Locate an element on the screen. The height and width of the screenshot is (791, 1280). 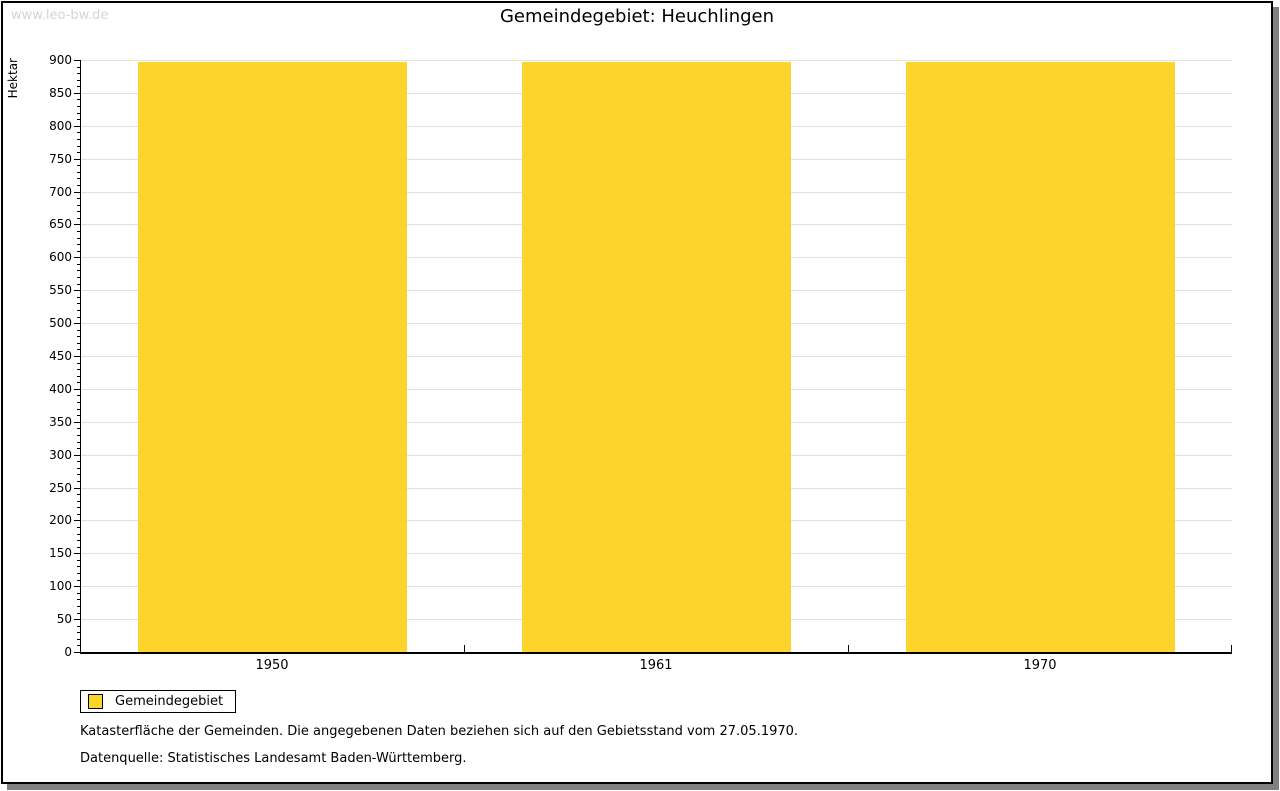
legend-swatch is located at coordinates (95, 701).